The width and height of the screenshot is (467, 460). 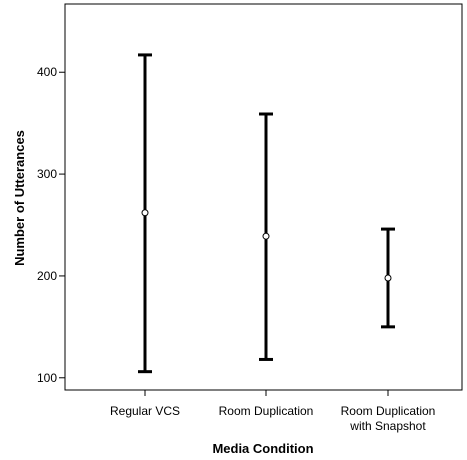 I want to click on y-tick-label: 300, so click(x=47, y=174).